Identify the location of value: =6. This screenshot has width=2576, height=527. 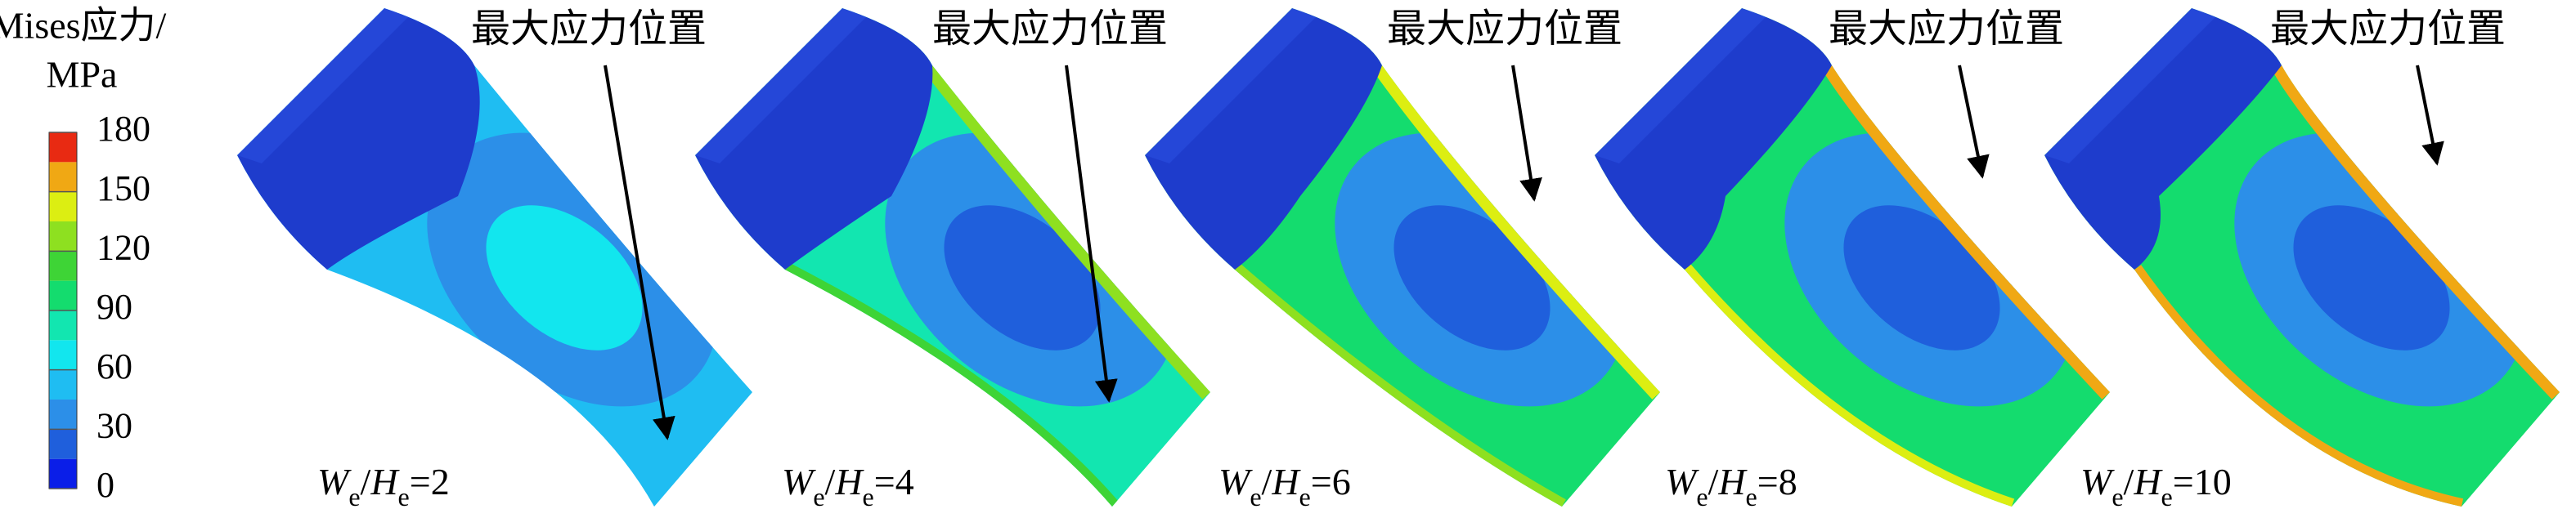
(1331, 481).